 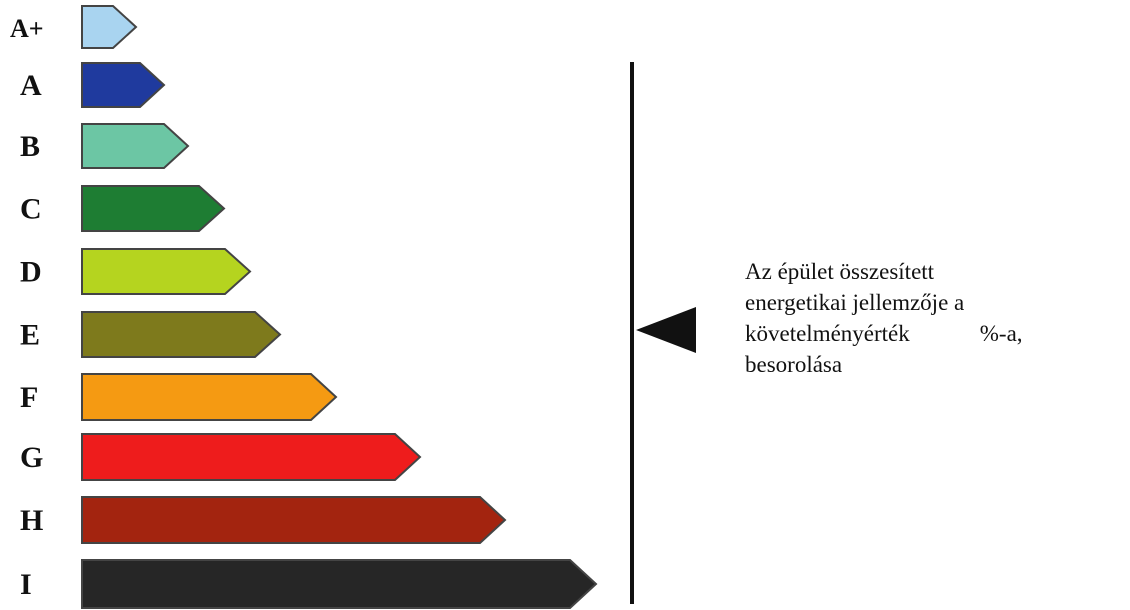 I want to click on class-label-a: A, so click(x=31, y=85).